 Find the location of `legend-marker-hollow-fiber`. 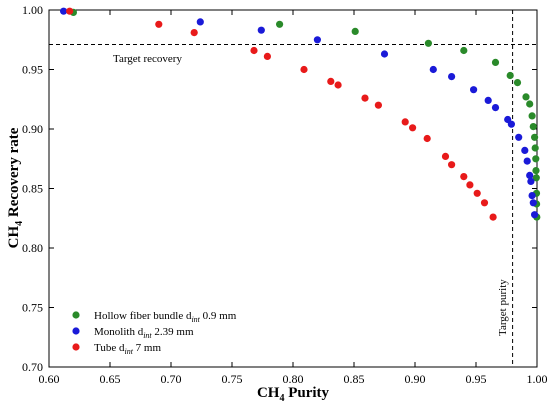

legend-marker-hollow-fiber is located at coordinates (76, 315).